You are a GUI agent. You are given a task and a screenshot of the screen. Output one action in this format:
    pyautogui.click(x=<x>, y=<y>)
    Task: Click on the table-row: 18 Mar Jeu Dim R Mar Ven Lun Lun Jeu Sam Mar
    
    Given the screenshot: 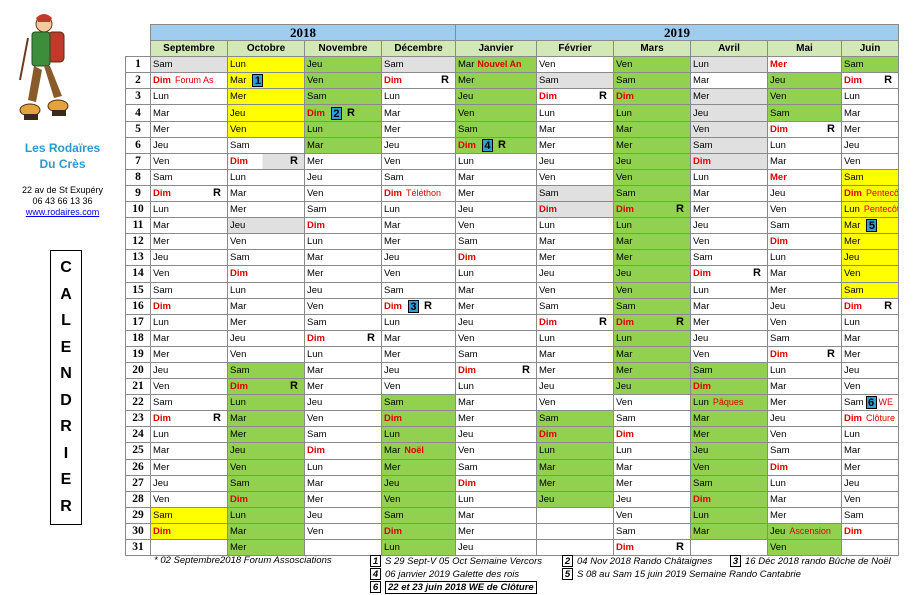 What is the action you would take?
    pyautogui.click(x=512, y=338)
    